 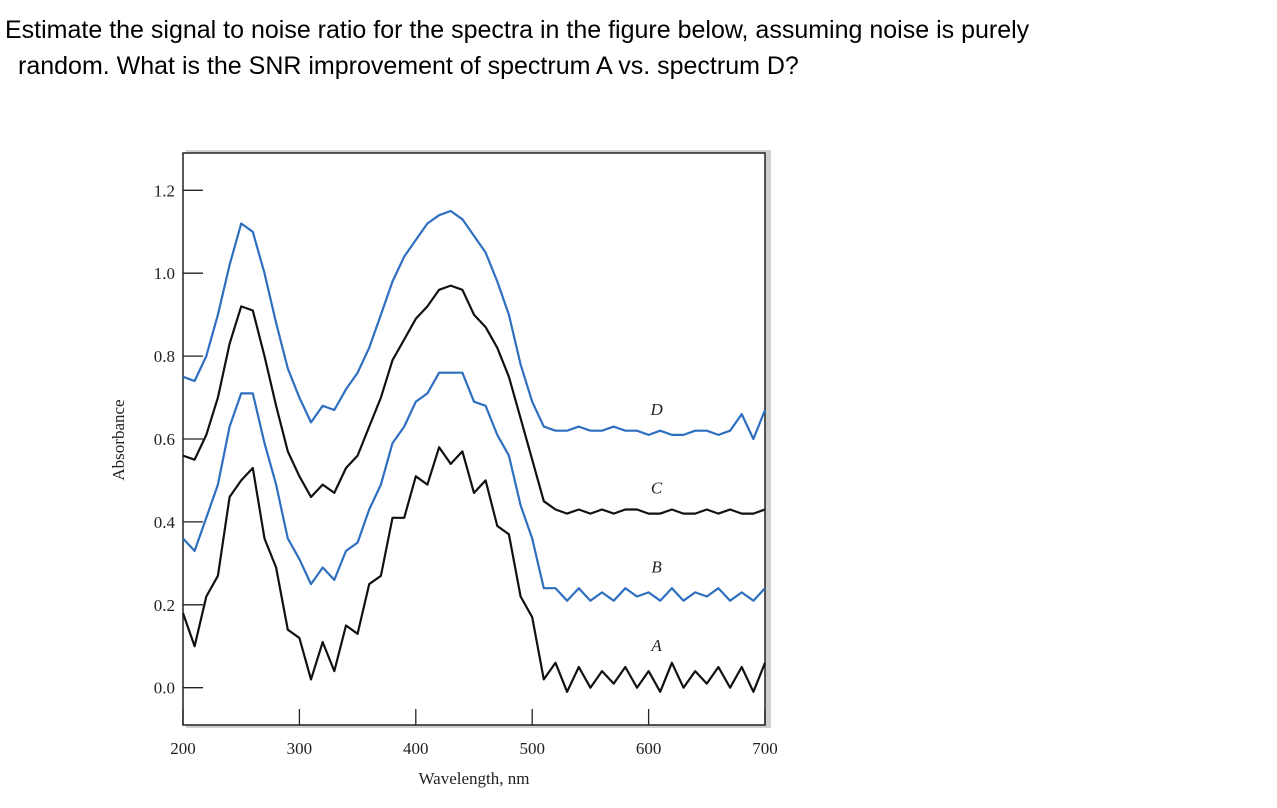 I want to click on y-tick-label: 1.2, so click(x=164, y=190).